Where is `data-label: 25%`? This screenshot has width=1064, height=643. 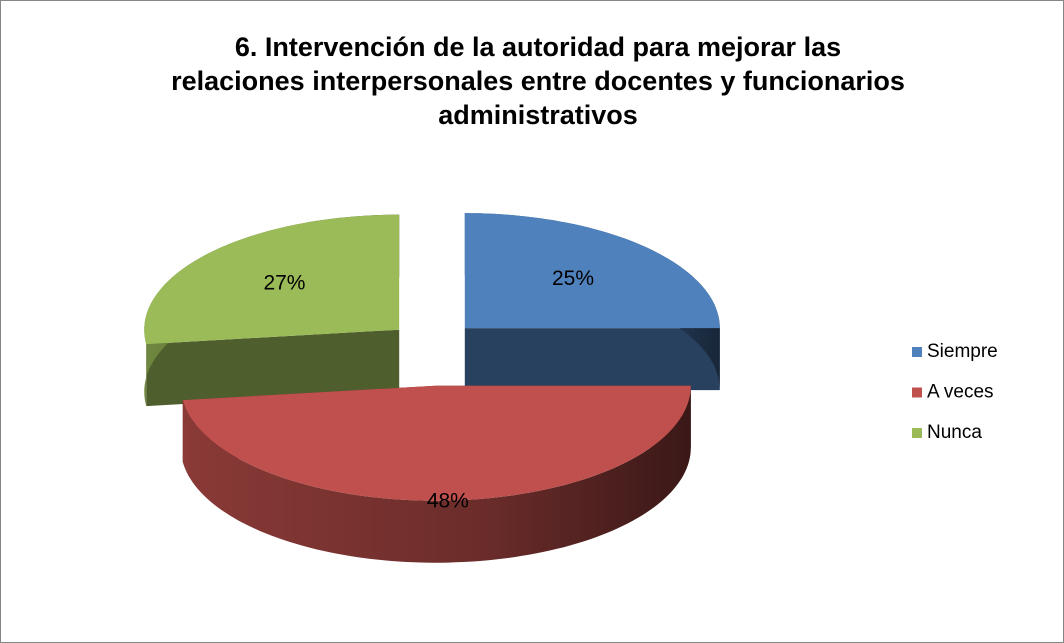 data-label: 25% is located at coordinates (573, 278).